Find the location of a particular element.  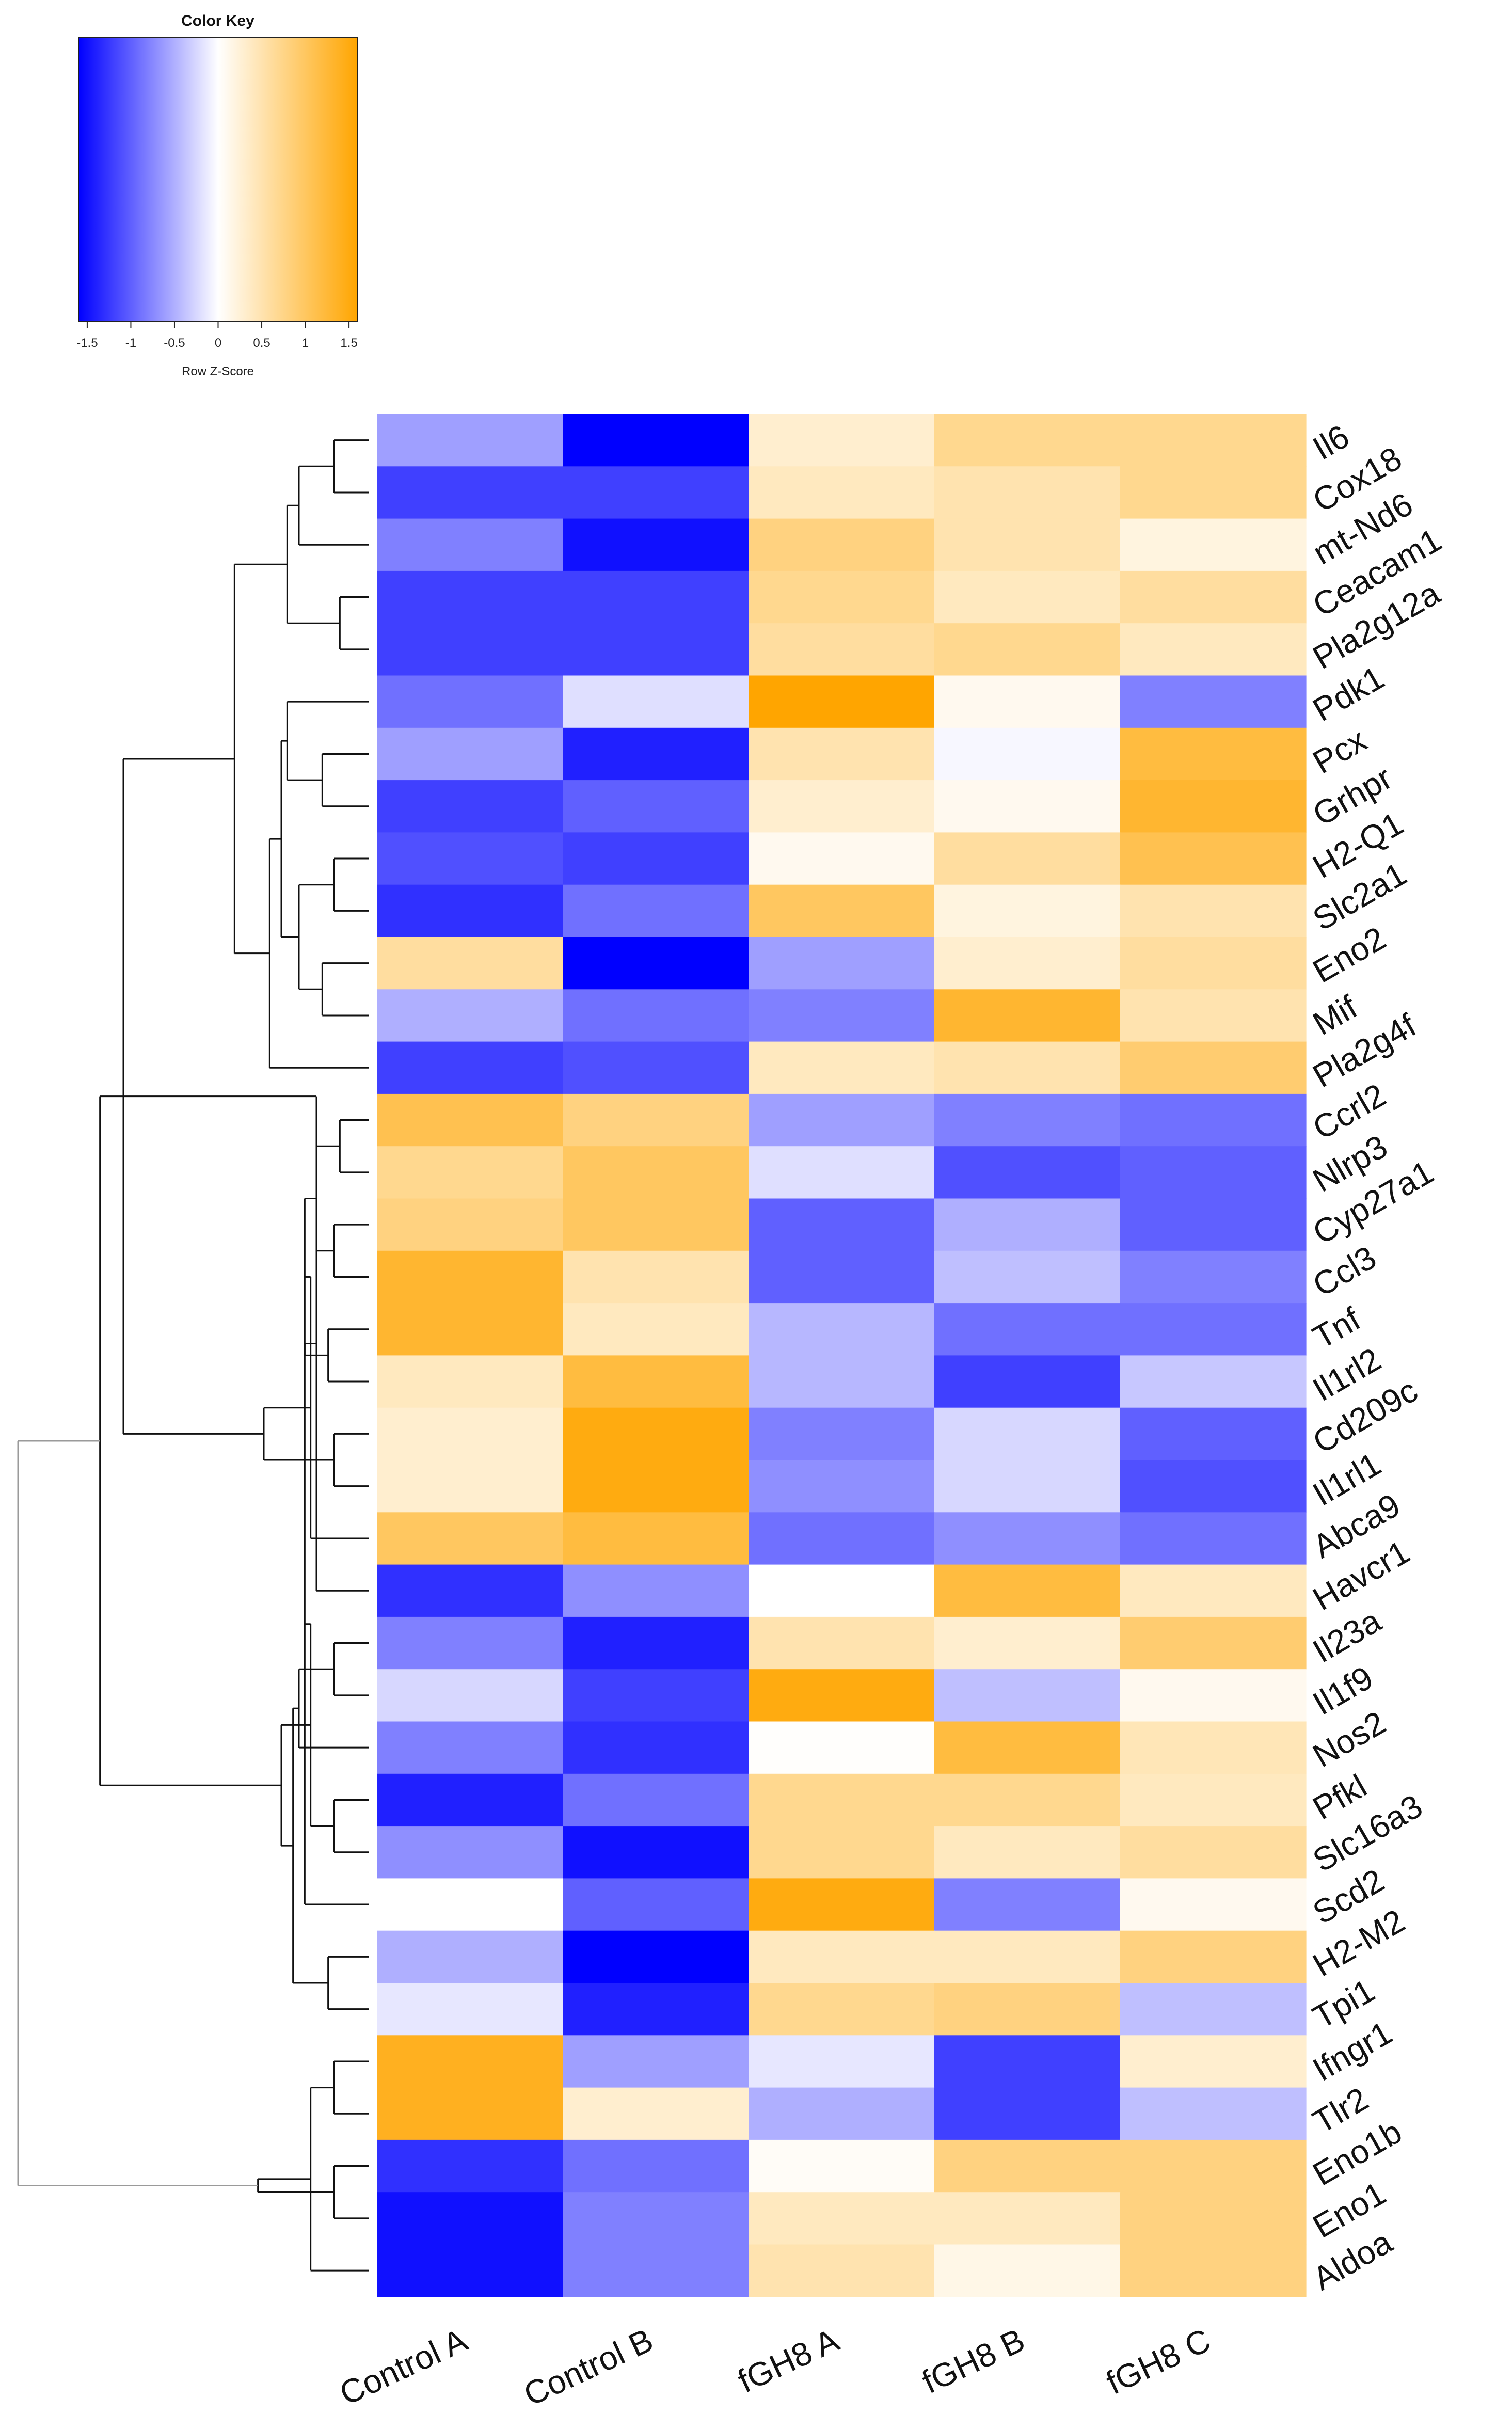

color-key-tick-label: 0 is located at coordinates (218, 343).